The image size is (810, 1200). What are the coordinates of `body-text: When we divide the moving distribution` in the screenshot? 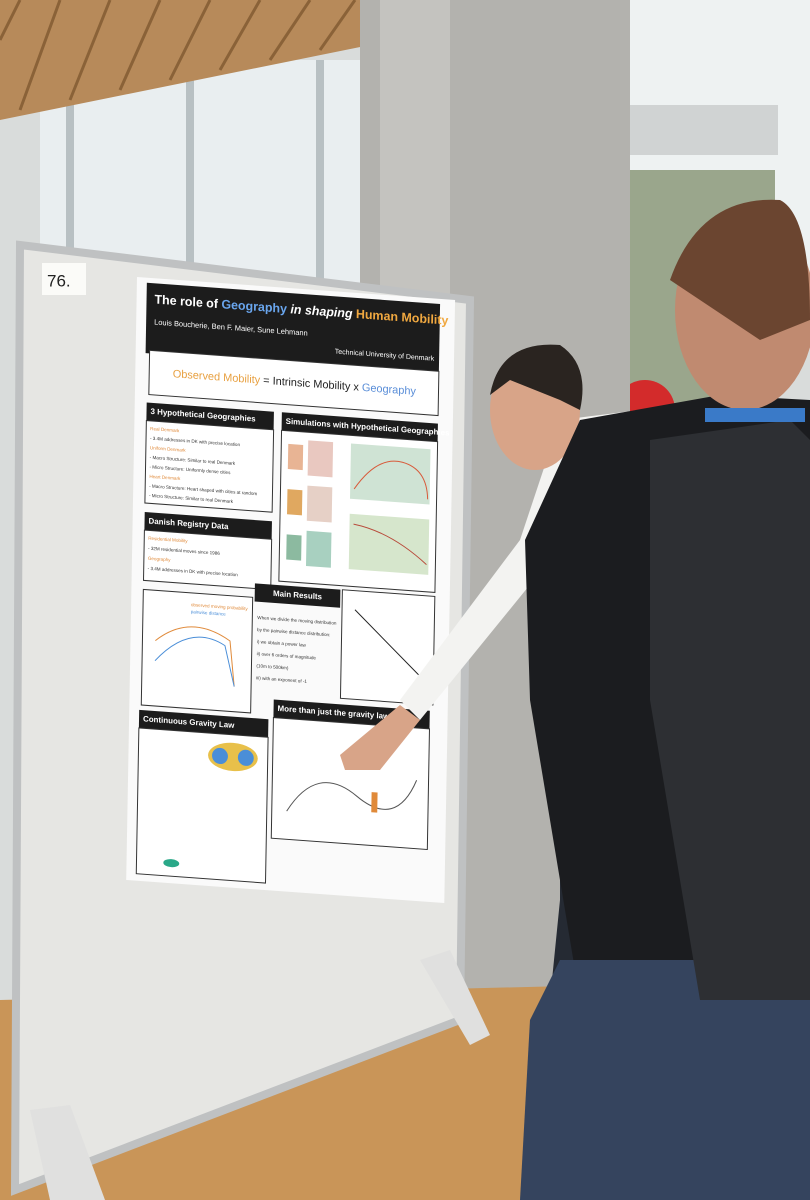 It's located at (297, 620).